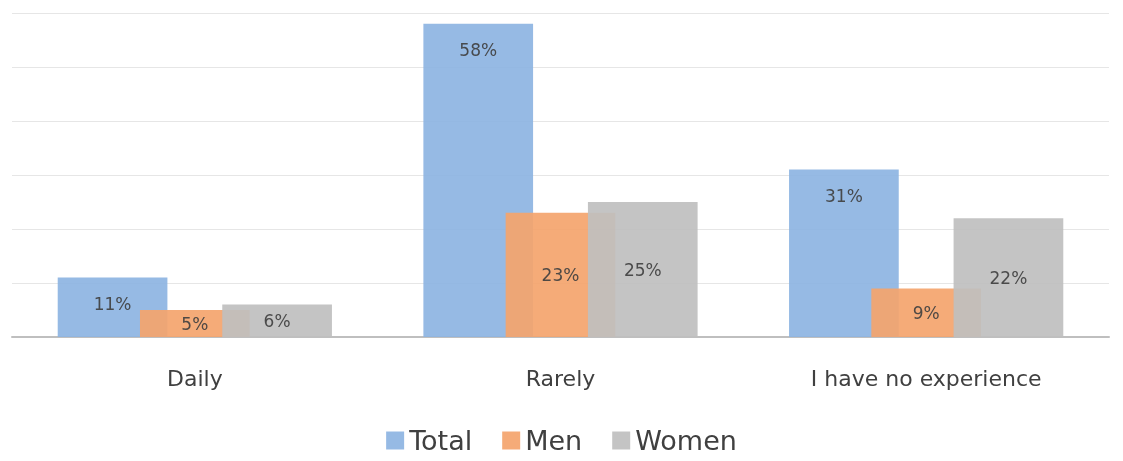 The image size is (1123, 461). I want to click on data-label: 23%, so click(560, 274).